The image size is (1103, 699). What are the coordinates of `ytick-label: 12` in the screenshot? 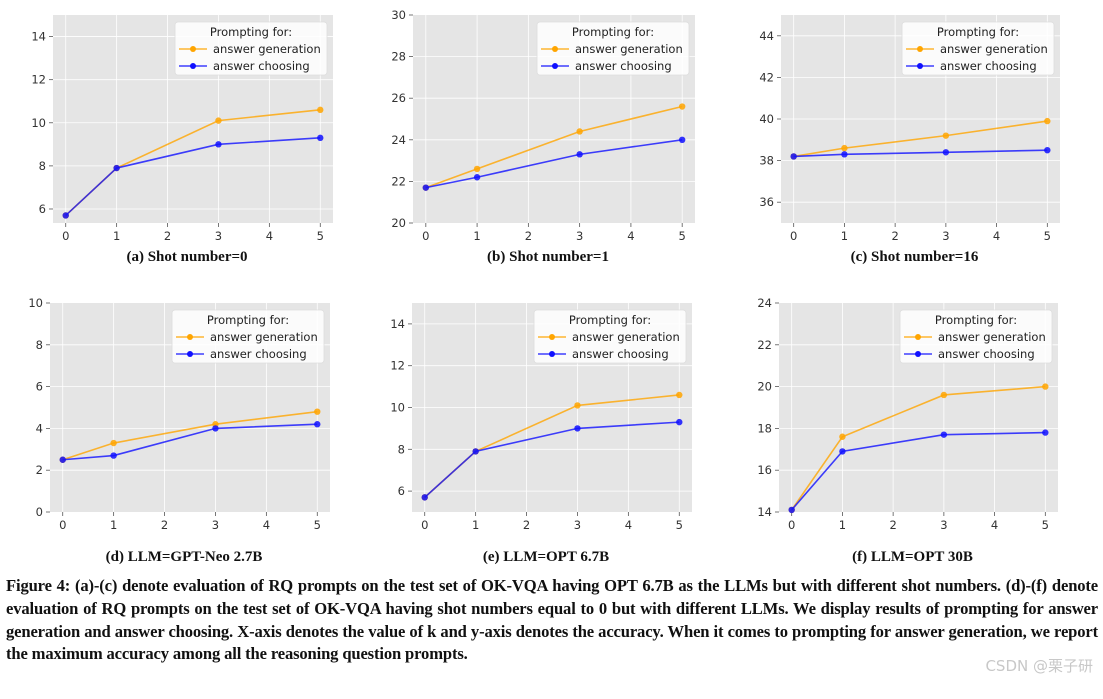 It's located at (38, 80).